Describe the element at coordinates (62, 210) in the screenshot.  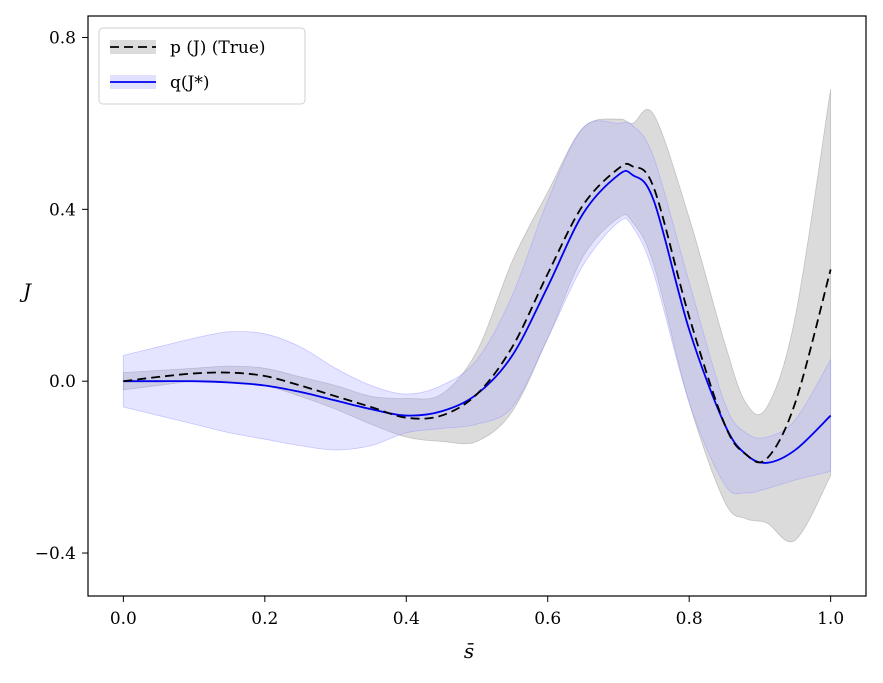
I see `y-tick-label: 0.4` at that location.